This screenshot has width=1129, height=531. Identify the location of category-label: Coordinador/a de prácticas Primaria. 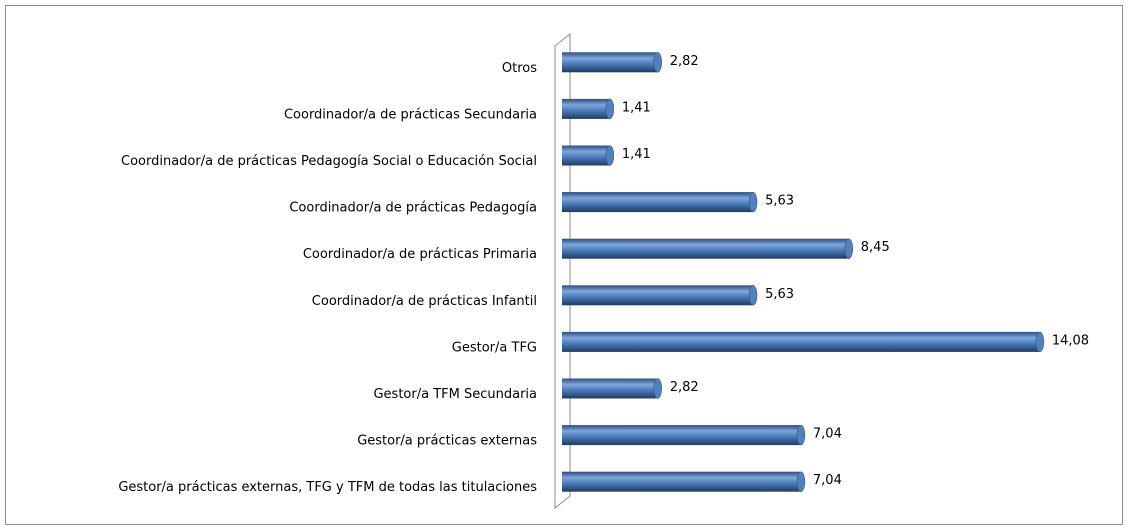
(420, 254).